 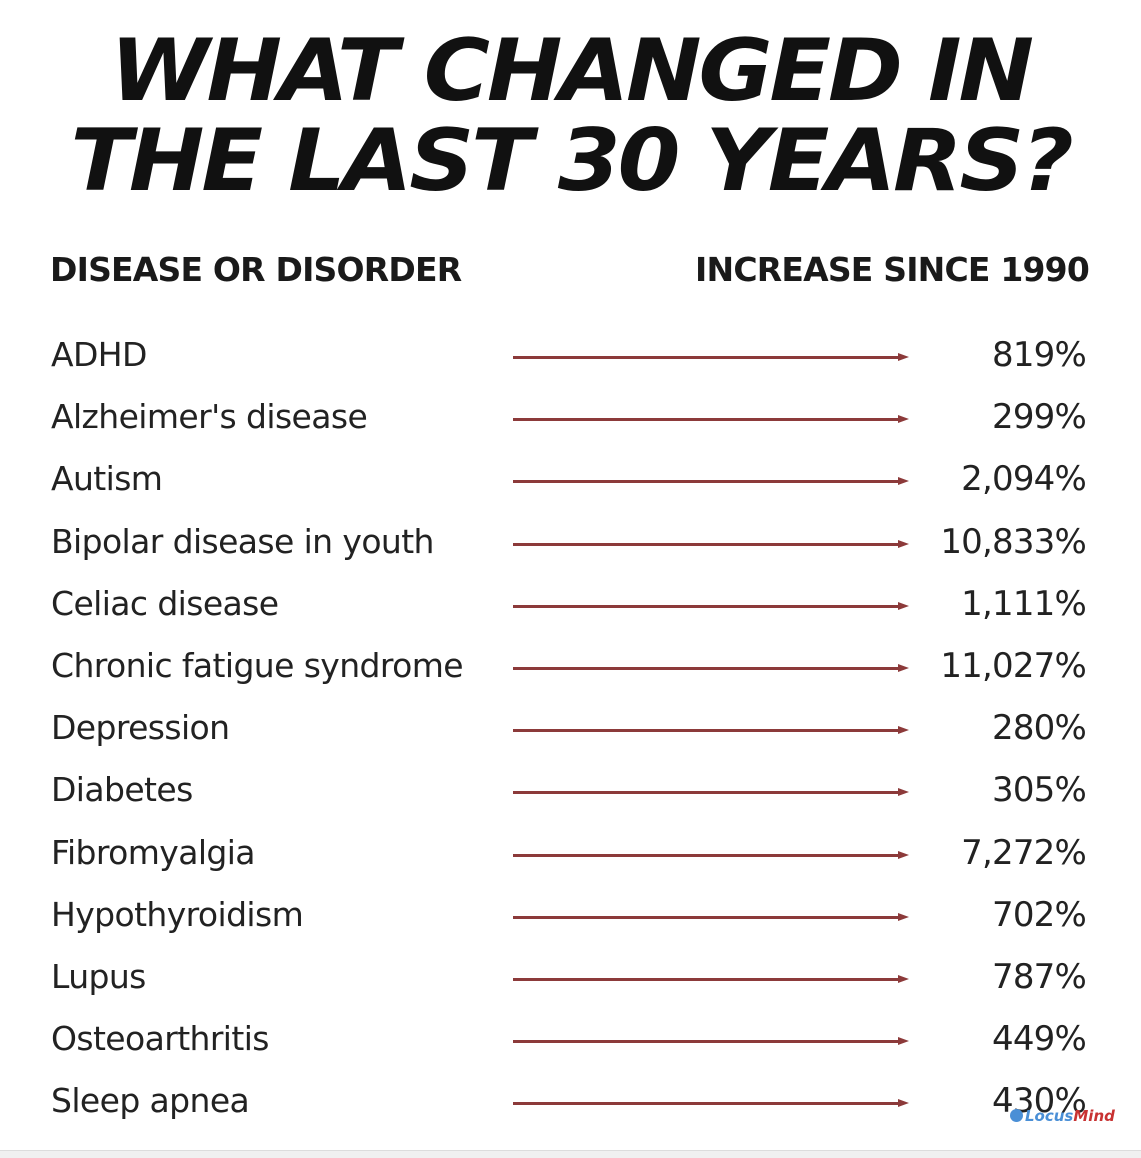 What do you see at coordinates (122, 790) in the screenshot?
I see `disease-name: Diabetes` at bounding box center [122, 790].